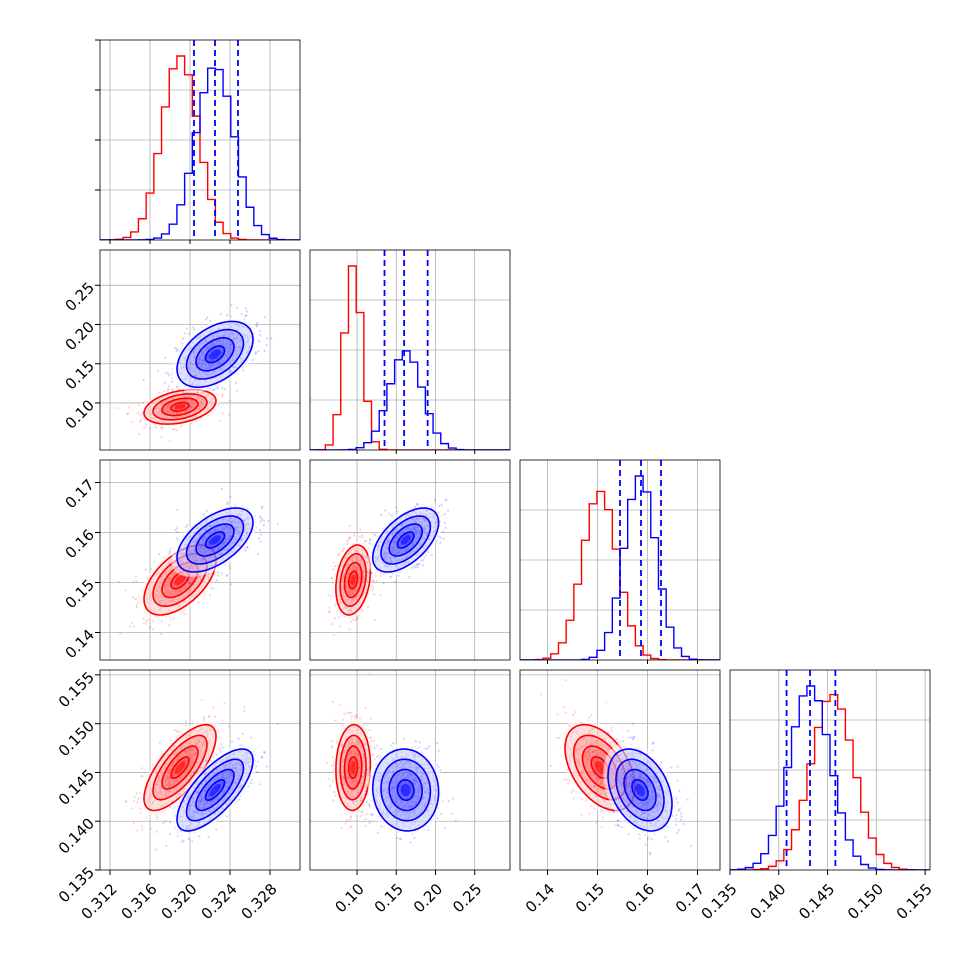 This screenshot has height=970, width=970. What do you see at coordinates (80, 544) in the screenshot?
I see `y-tick-label: 0.16` at bounding box center [80, 544].